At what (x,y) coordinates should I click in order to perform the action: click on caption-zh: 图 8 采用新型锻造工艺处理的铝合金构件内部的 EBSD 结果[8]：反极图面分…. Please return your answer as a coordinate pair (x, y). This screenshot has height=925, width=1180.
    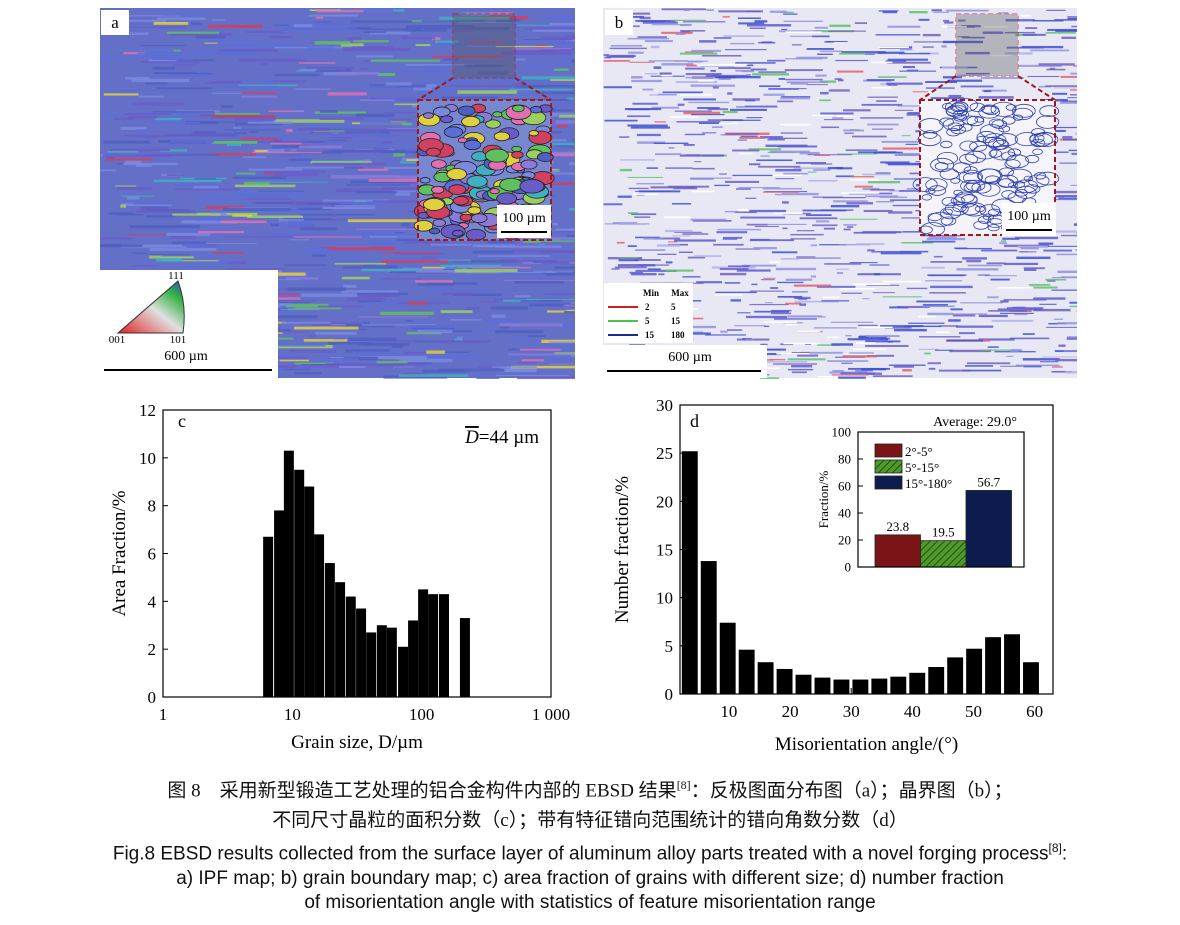
    Looking at the image, I should click on (590, 788).